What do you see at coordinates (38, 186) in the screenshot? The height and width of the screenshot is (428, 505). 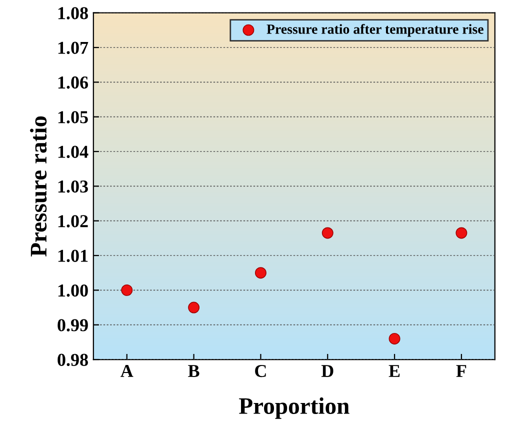 I see `y-axis-title: Pressure ratio` at bounding box center [38, 186].